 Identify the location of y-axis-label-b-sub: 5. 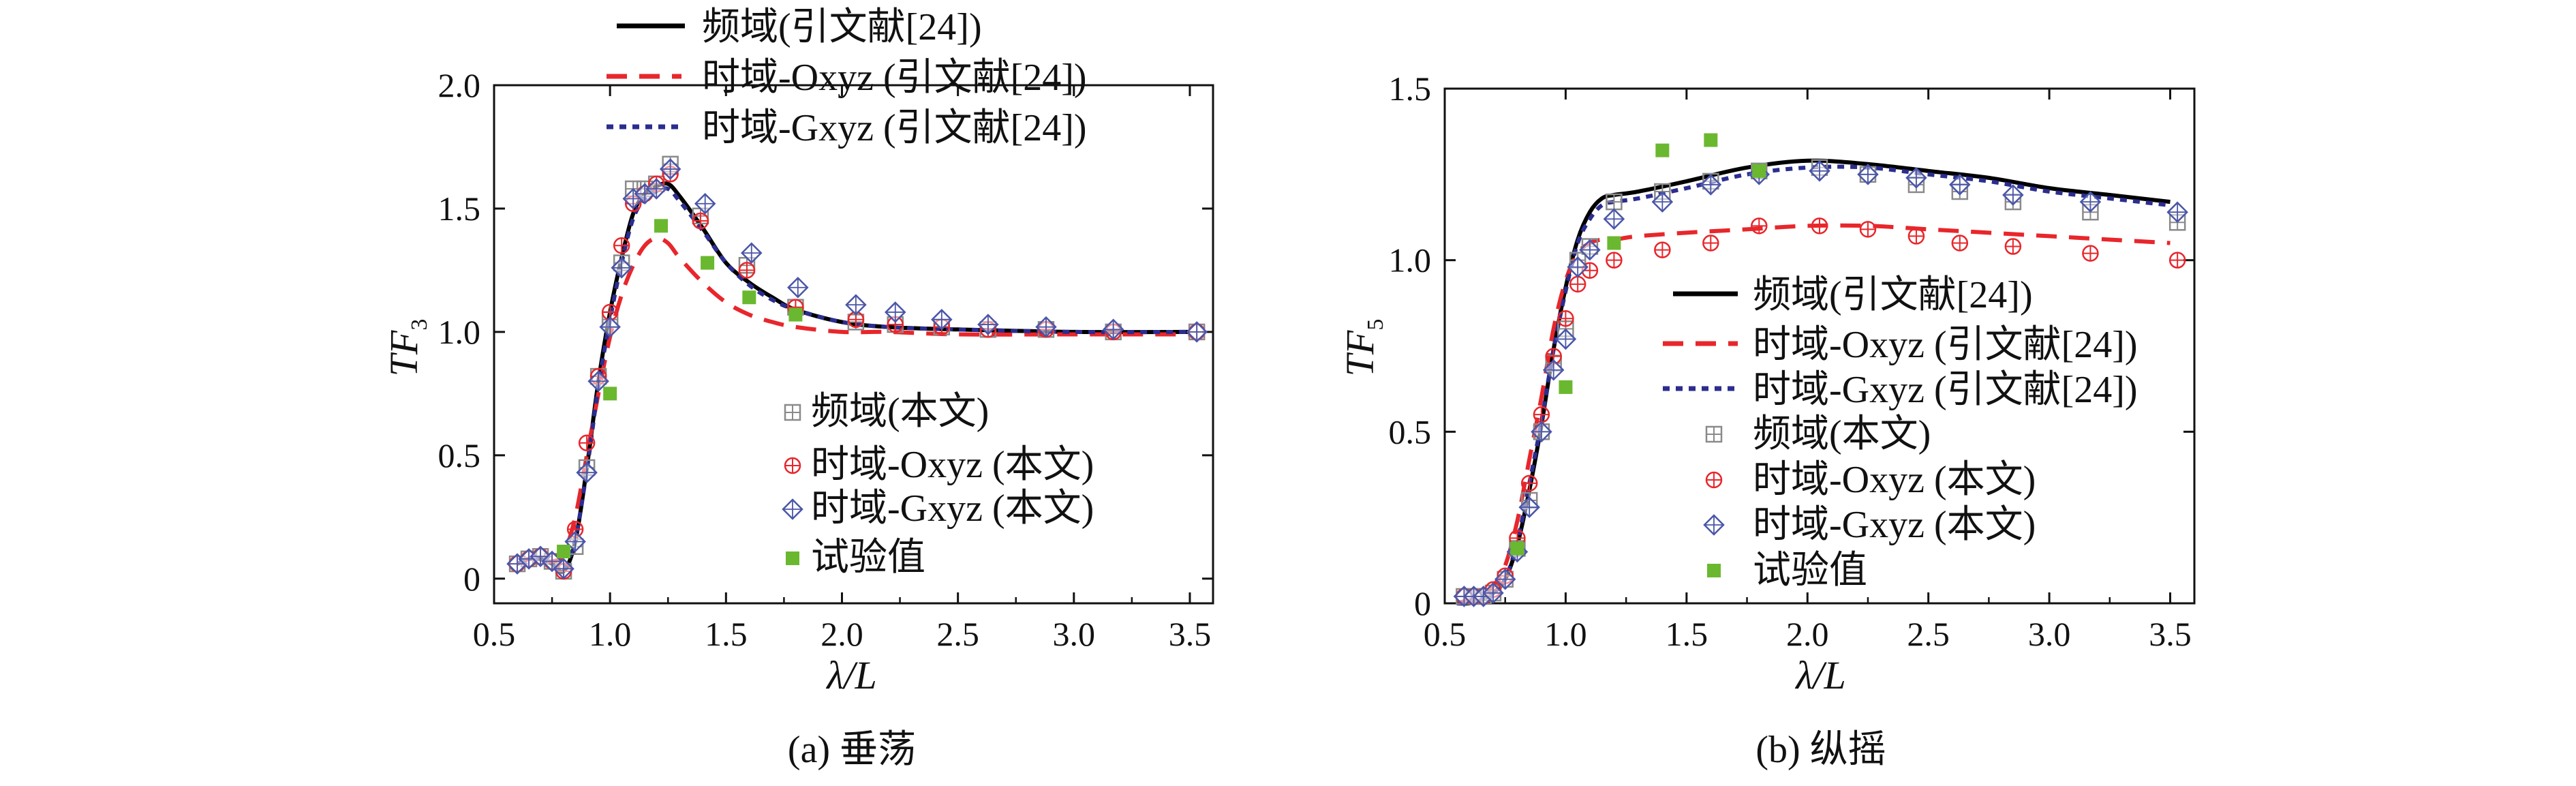
(1375, 325).